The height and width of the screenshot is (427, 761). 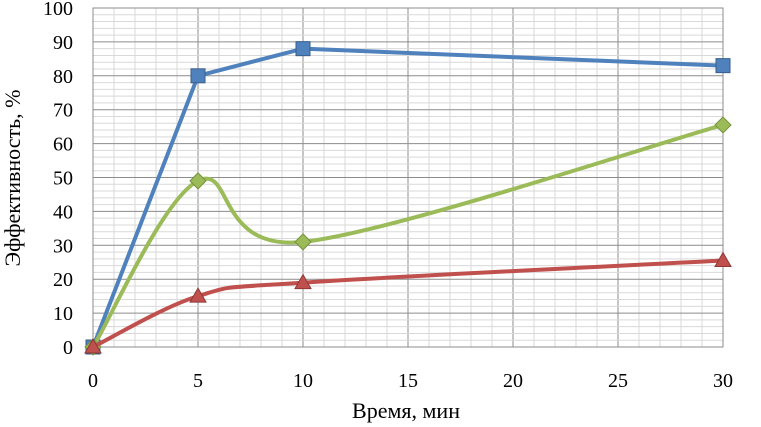 What do you see at coordinates (513, 381) in the screenshot?
I see `x-tick-label: 20` at bounding box center [513, 381].